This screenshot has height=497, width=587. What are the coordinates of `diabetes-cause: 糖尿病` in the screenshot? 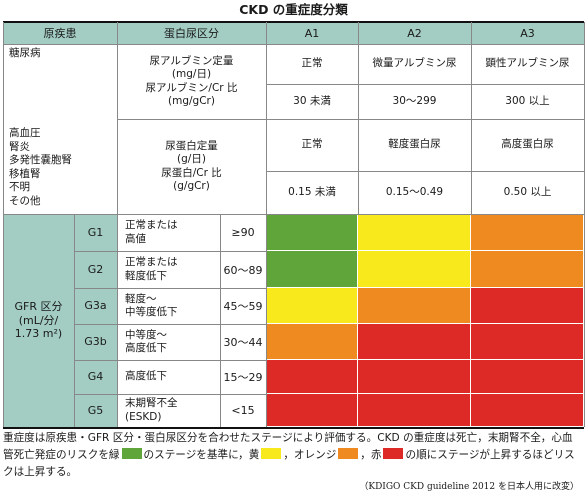 It's located at (25, 53).